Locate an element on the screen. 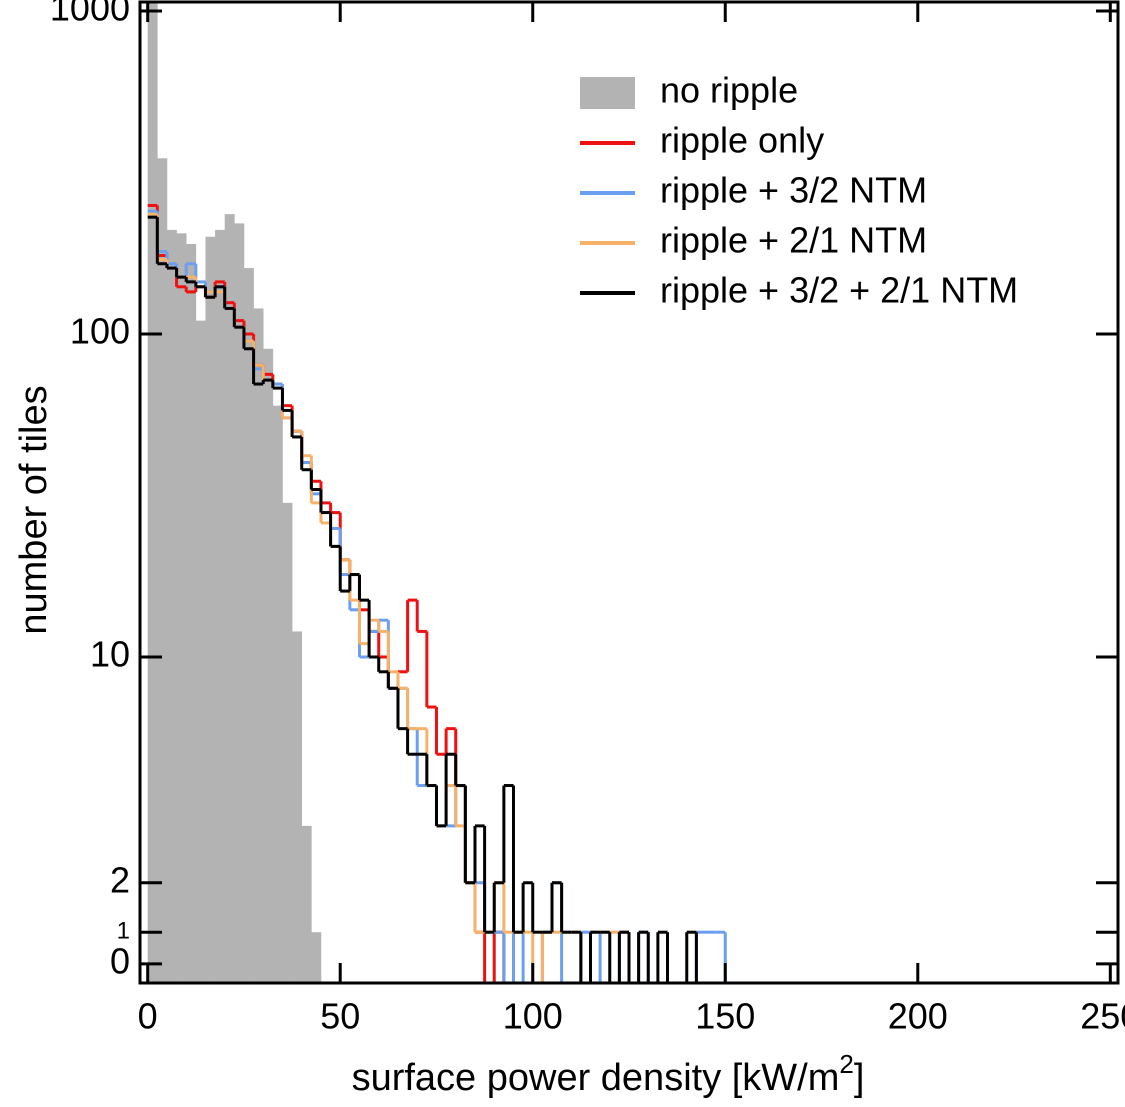  x-axis-label: surface power density [kW/m2] is located at coordinates (608, 1074).